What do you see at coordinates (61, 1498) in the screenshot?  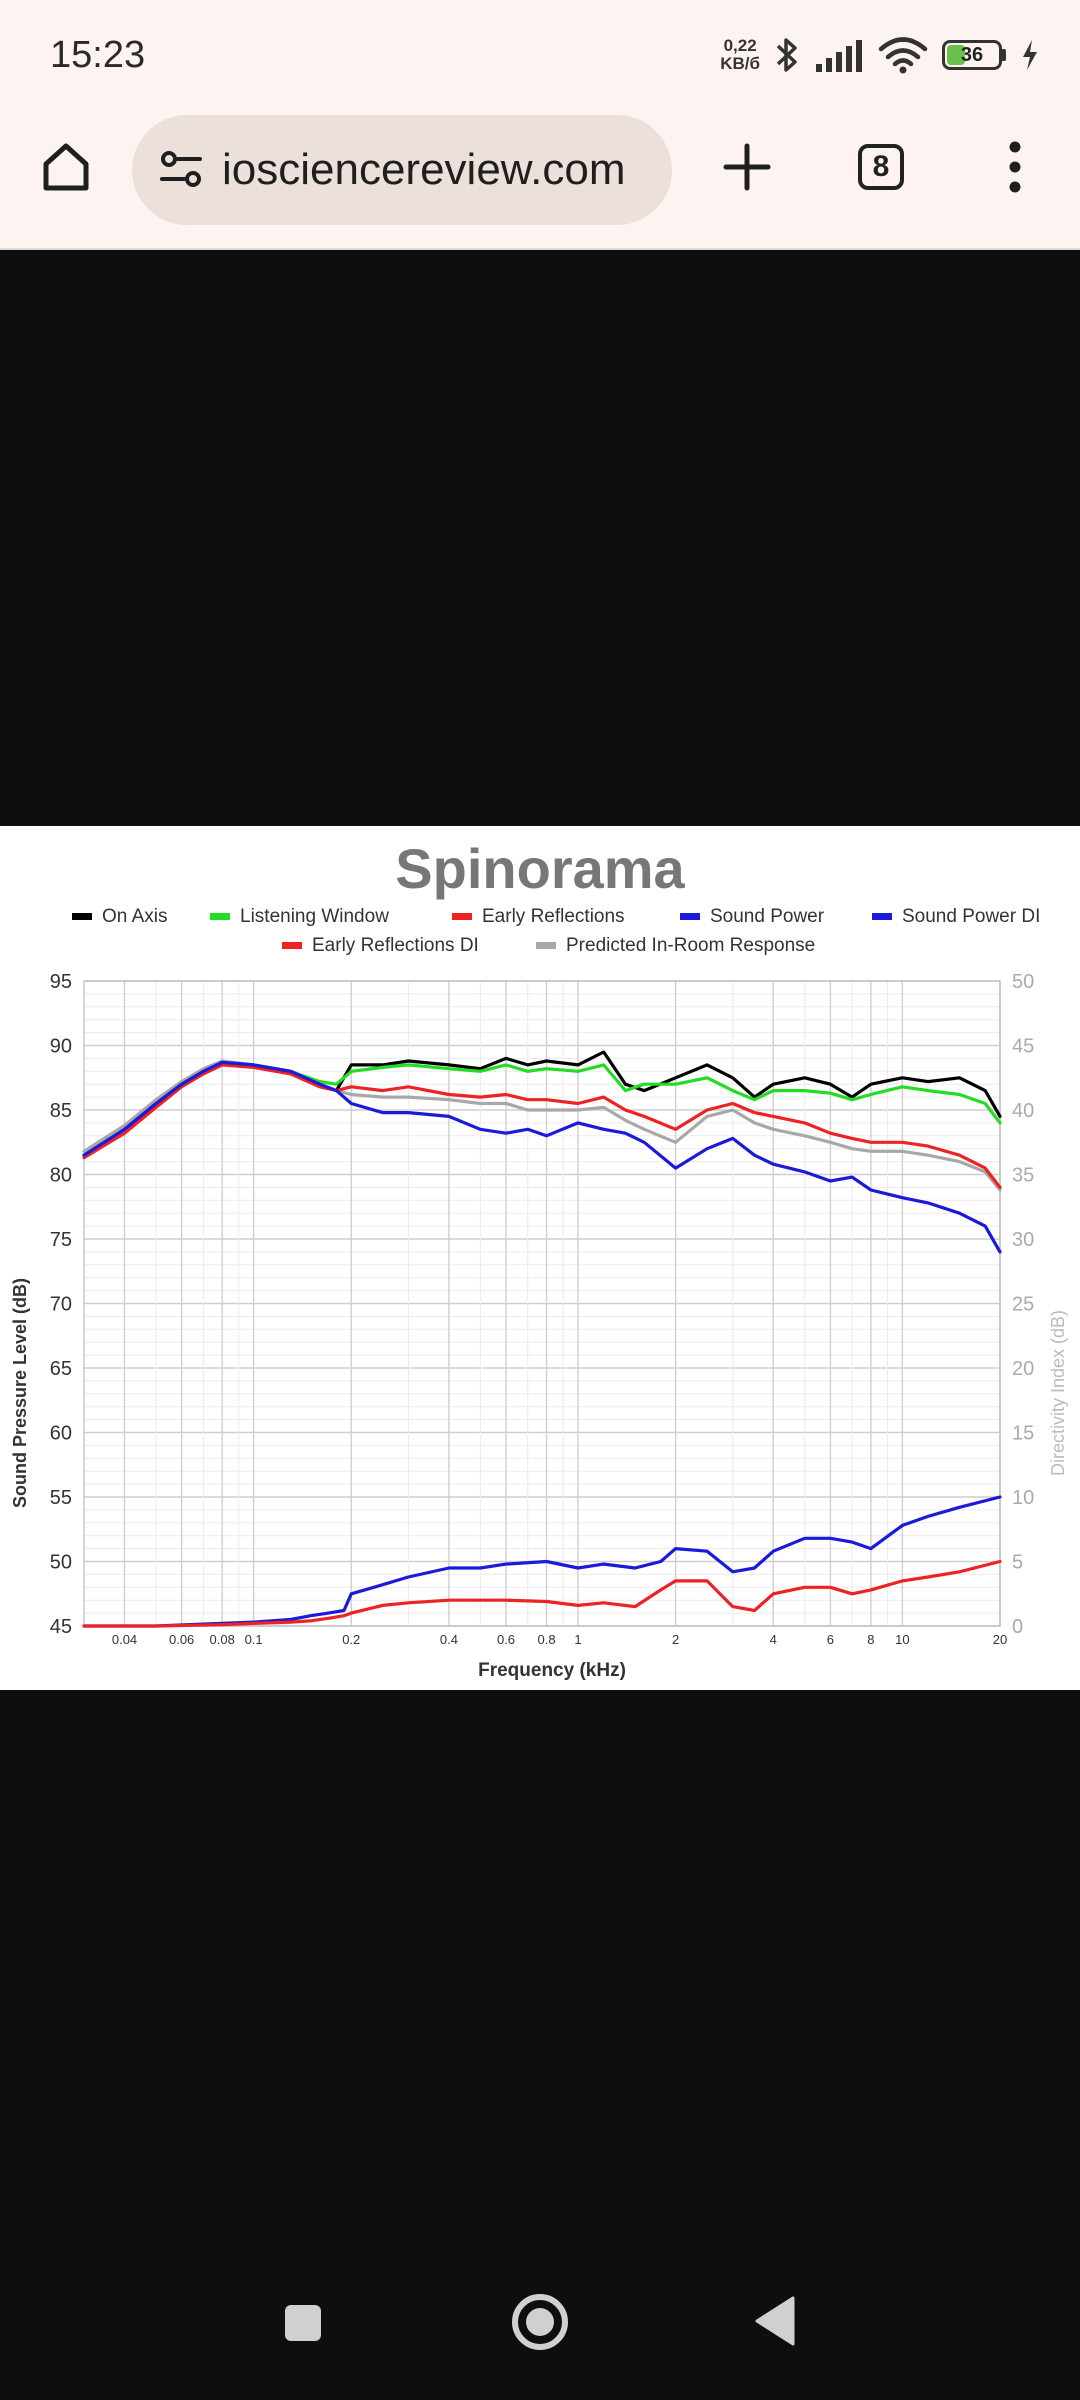 I see `y-tick-label: 55` at bounding box center [61, 1498].